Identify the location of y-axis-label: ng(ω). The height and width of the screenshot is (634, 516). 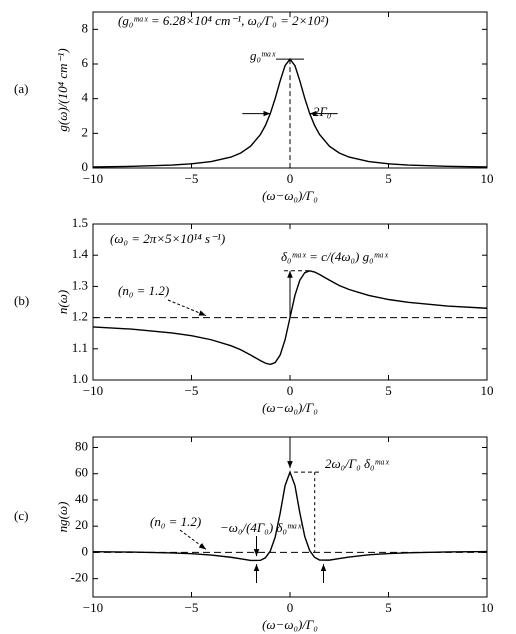
(62, 517).